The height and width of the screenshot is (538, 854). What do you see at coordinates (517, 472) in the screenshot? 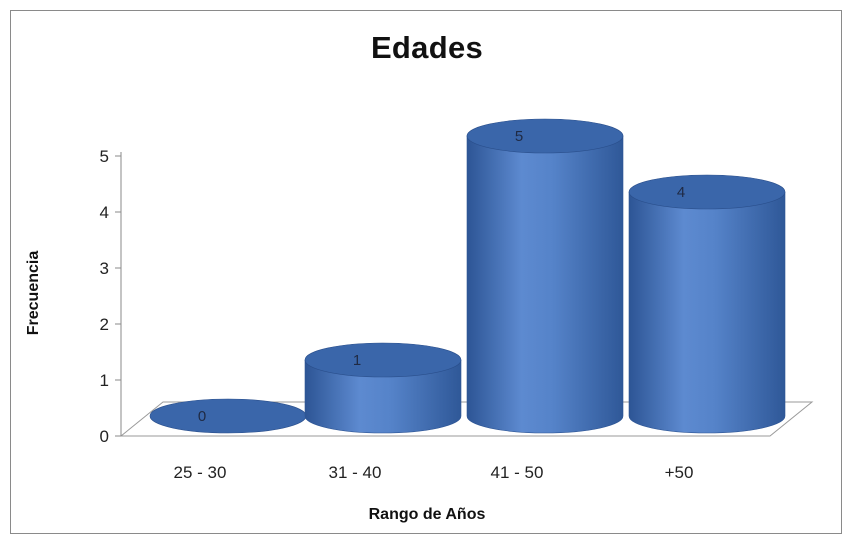
I see `x-tick-label: 41 - 50` at bounding box center [517, 472].